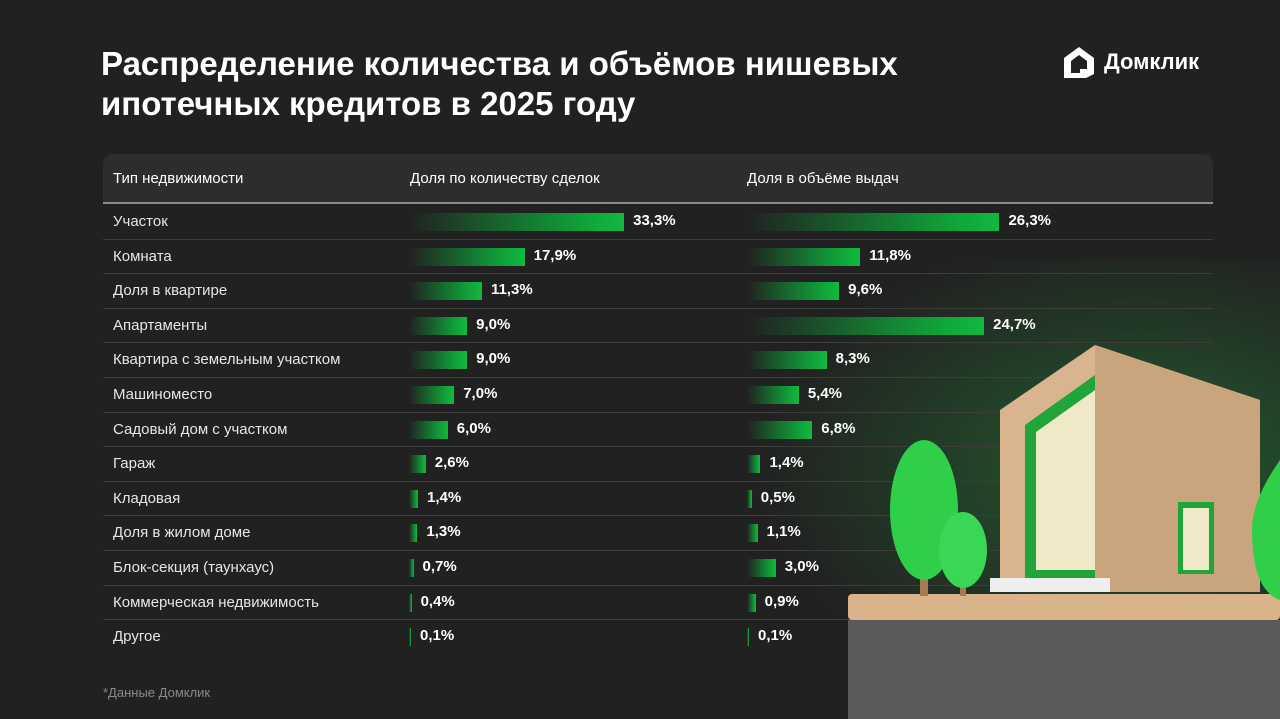  Describe the element at coordinates (777, 497) in the screenshot. I see `volume-value: 0,5%` at that location.